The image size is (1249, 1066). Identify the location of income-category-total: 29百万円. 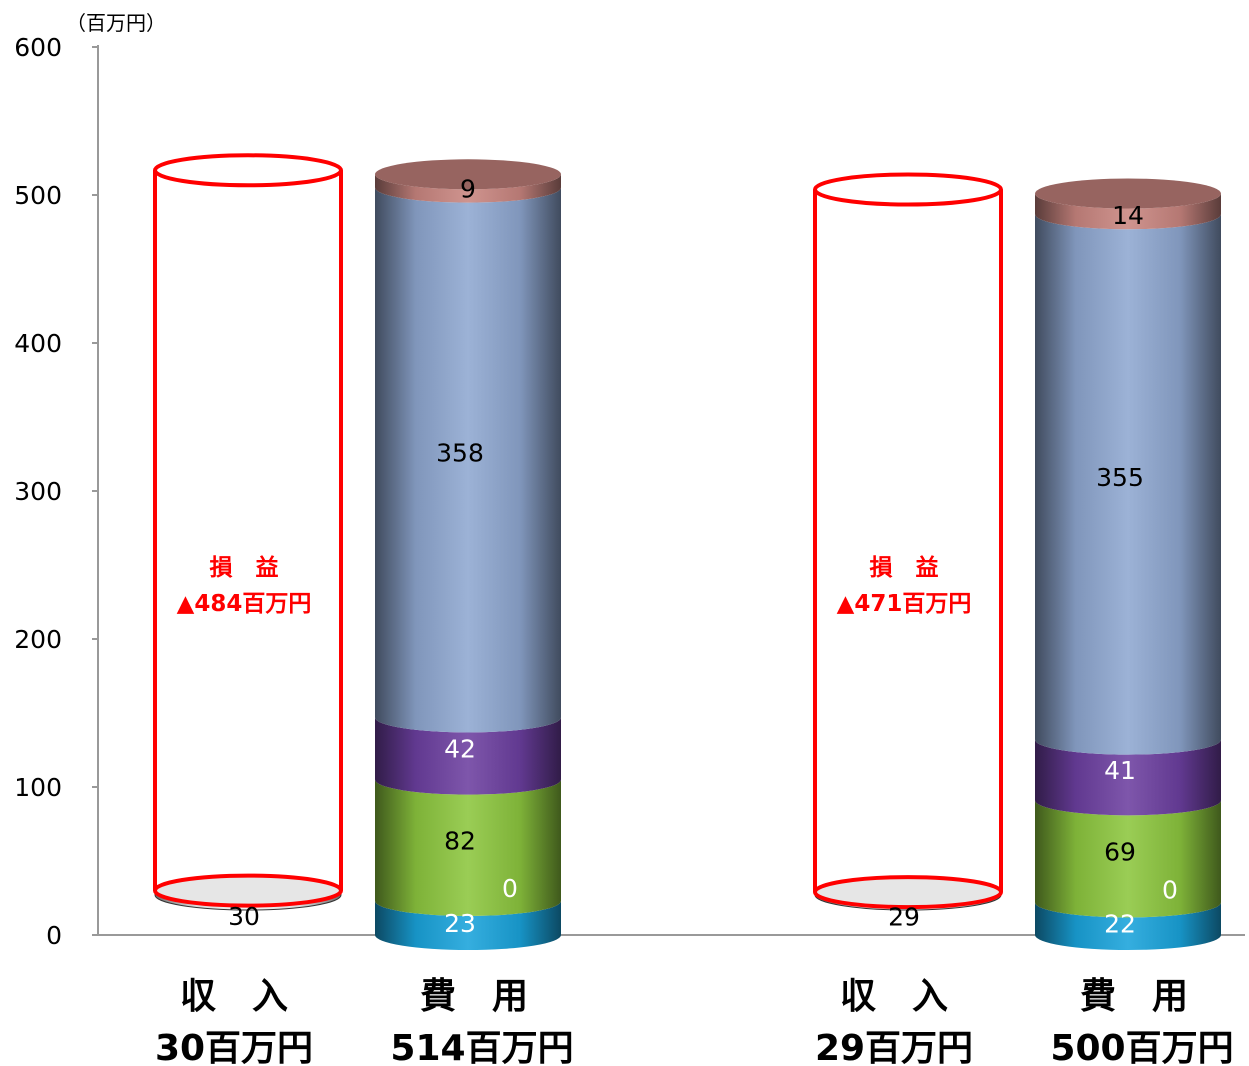
(894, 1047).